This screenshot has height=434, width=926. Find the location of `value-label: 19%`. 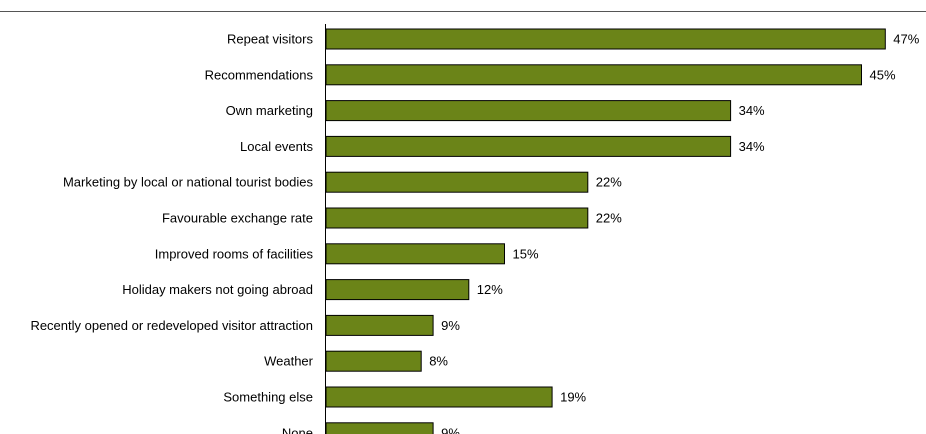

value-label: 19% is located at coordinates (573, 397).